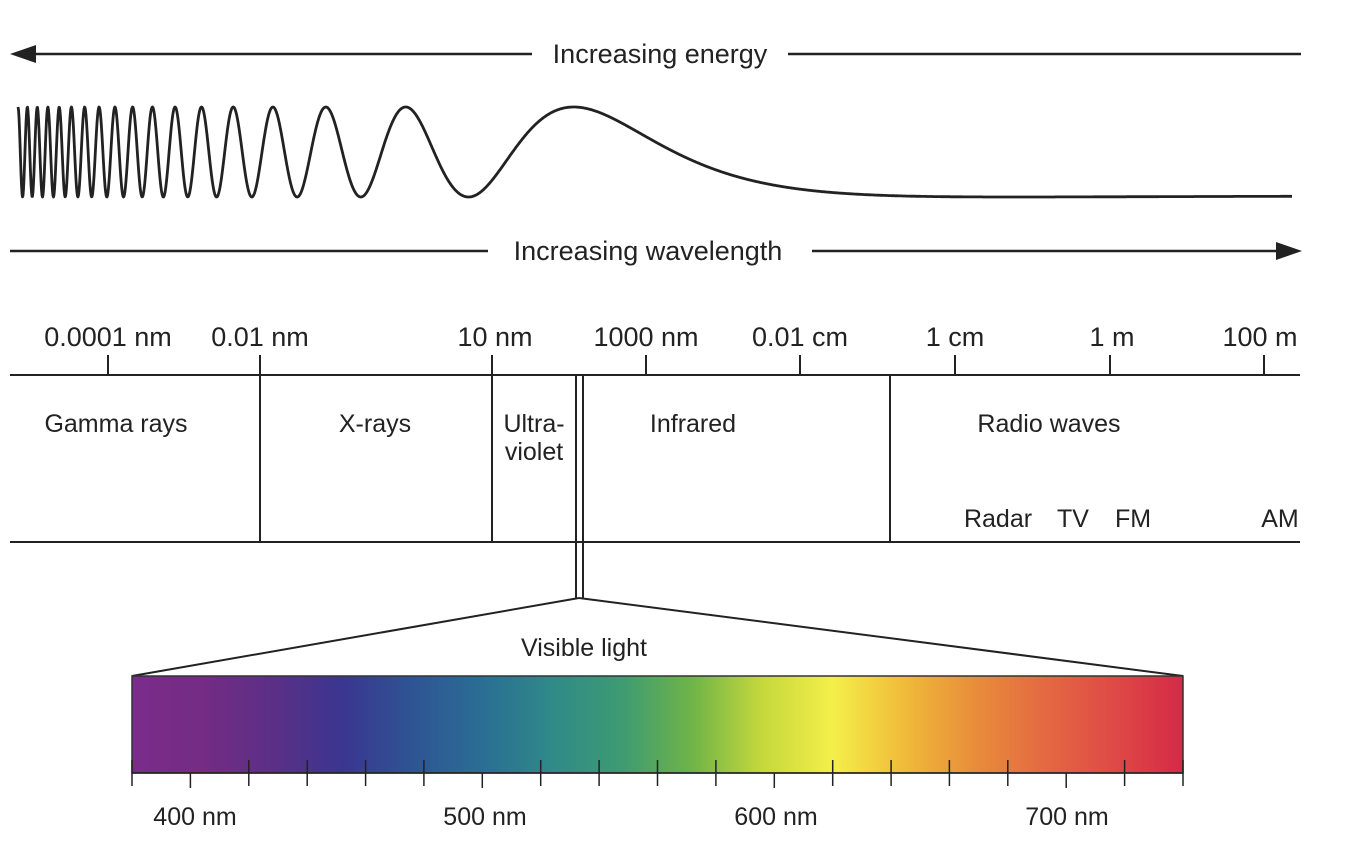  I want to click on visible-tick-label-700nm: 700 nm, so click(1066, 817).